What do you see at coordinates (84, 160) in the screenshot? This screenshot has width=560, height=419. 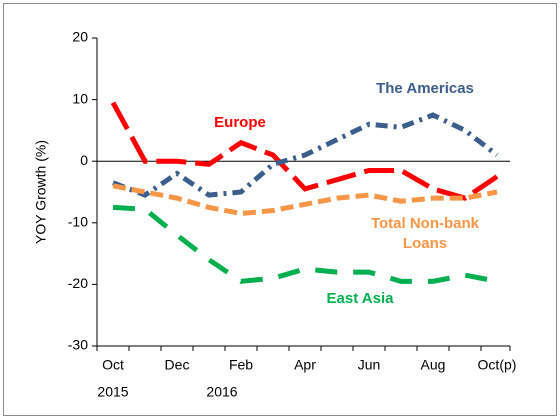 I see `y-tick-label: 0` at bounding box center [84, 160].